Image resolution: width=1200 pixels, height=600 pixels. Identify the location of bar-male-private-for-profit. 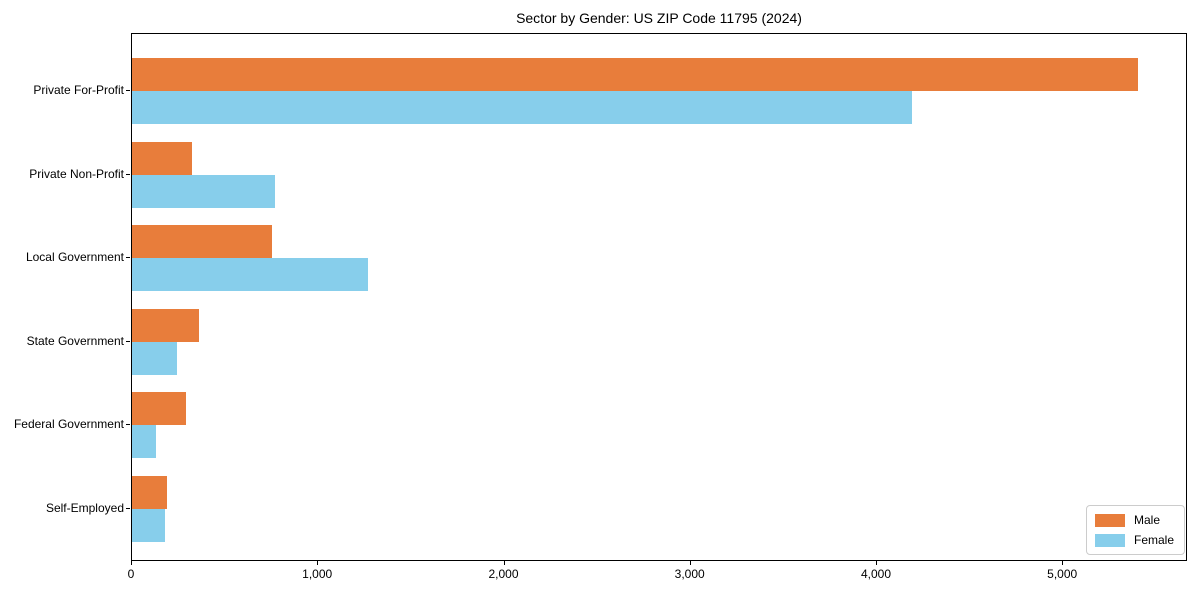
(635, 74).